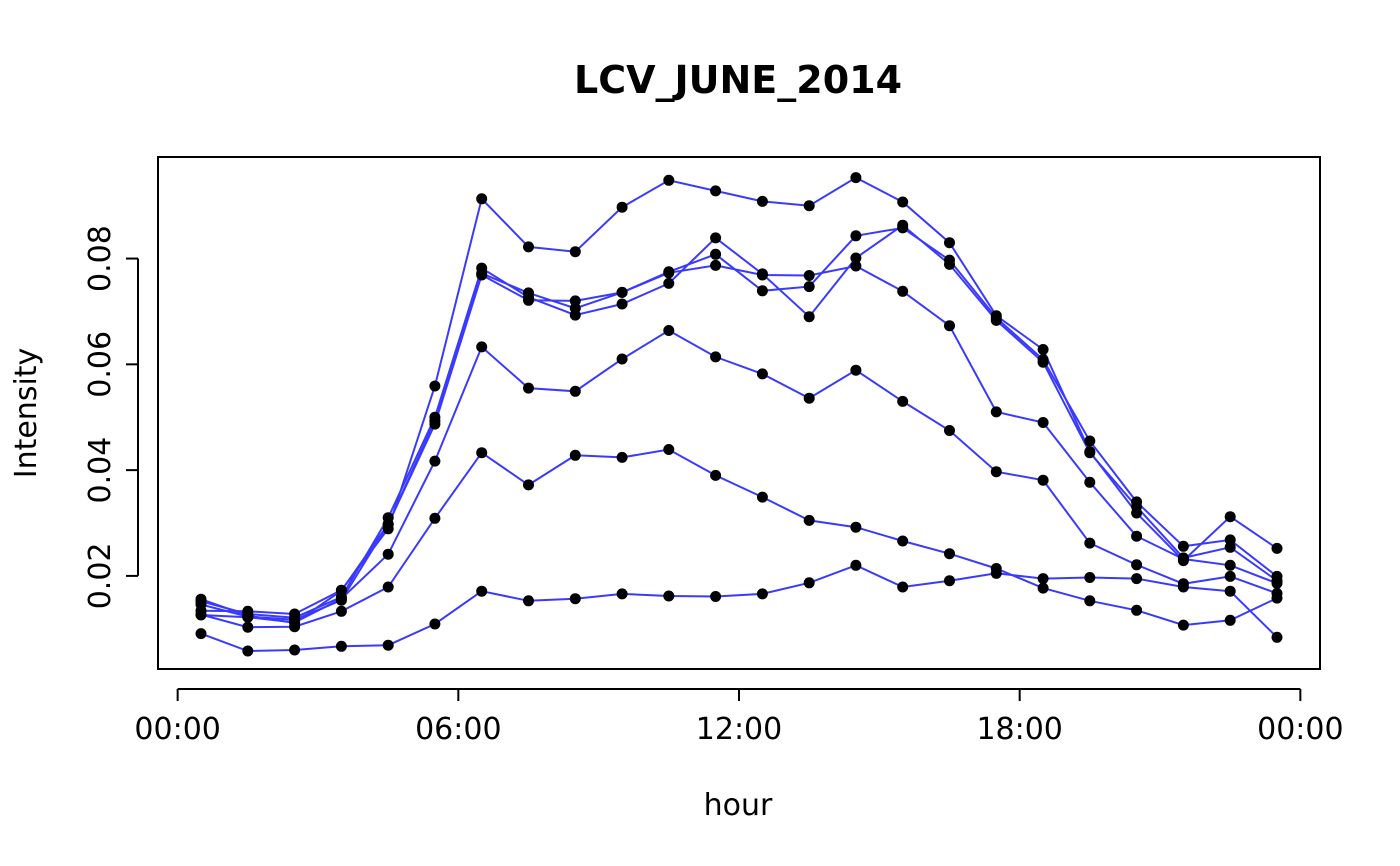 The image size is (1400, 866). What do you see at coordinates (100, 470) in the screenshot?
I see `y-tick-label: 0.04` at bounding box center [100, 470].